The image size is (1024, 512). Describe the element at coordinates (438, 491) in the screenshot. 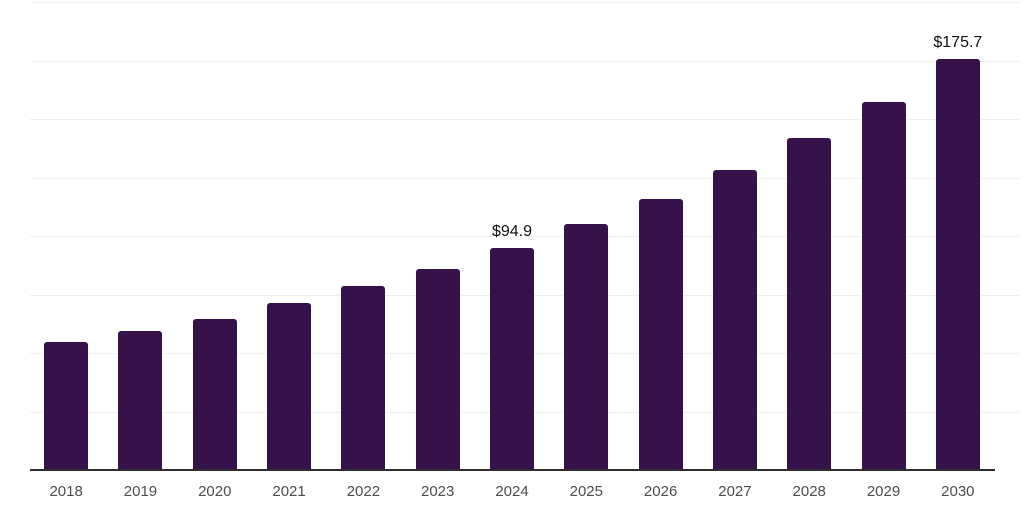

I see `x-tick-label-2023: 2023` at that location.